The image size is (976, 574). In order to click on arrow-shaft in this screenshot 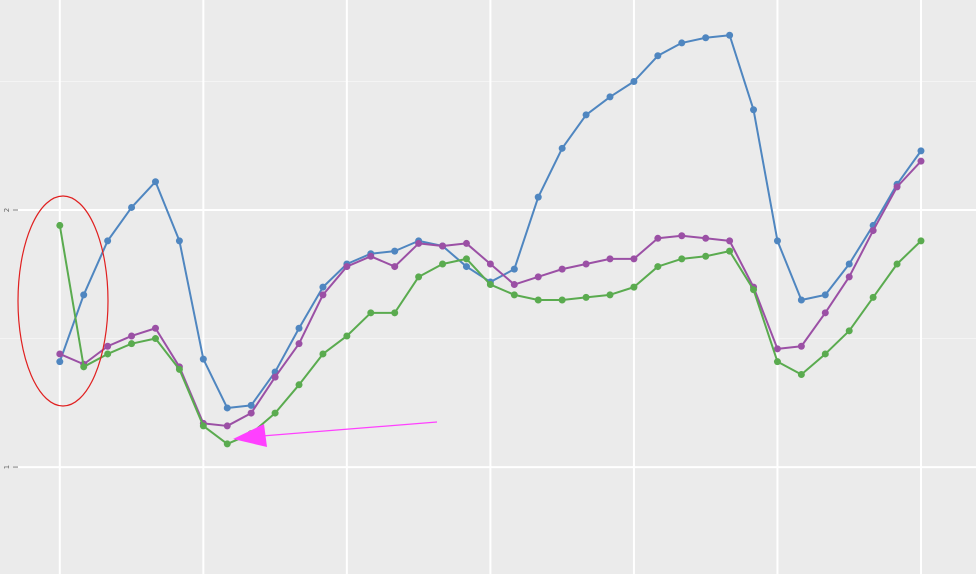, I will do `click(349, 429)`.